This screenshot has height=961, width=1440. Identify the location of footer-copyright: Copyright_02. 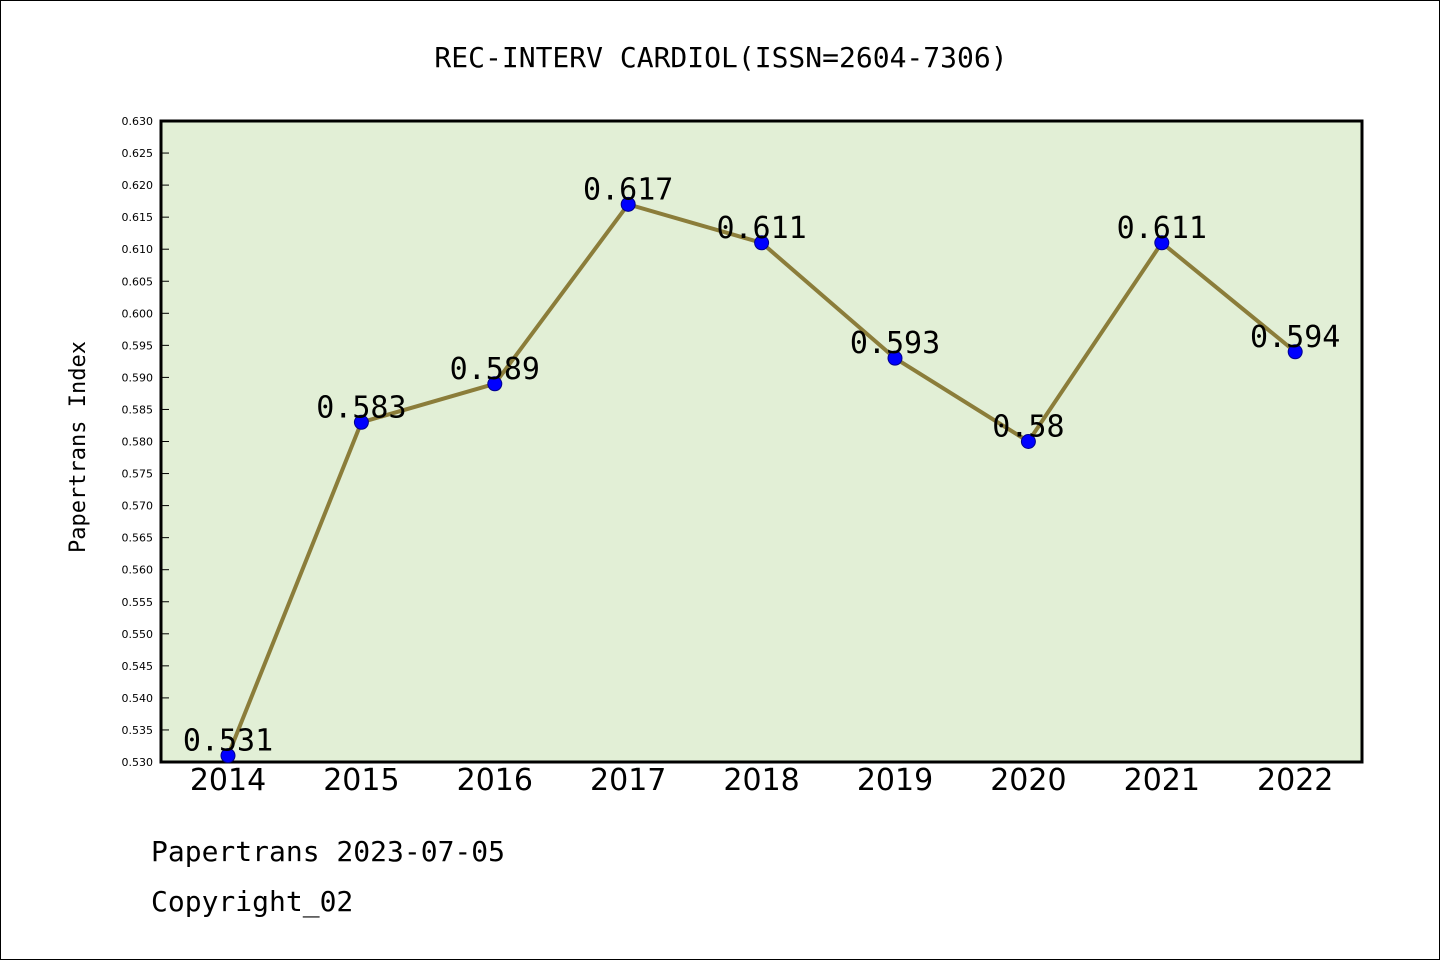
(252, 901).